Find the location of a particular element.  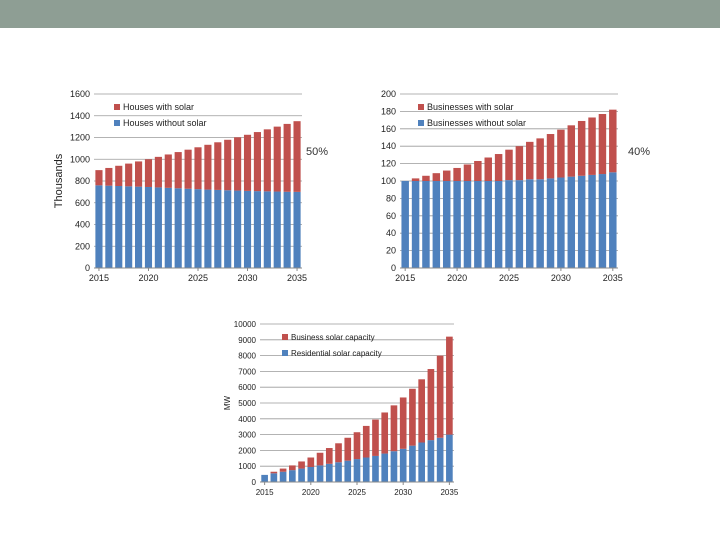

y-tick-label: 1000 is located at coordinates (247, 466).